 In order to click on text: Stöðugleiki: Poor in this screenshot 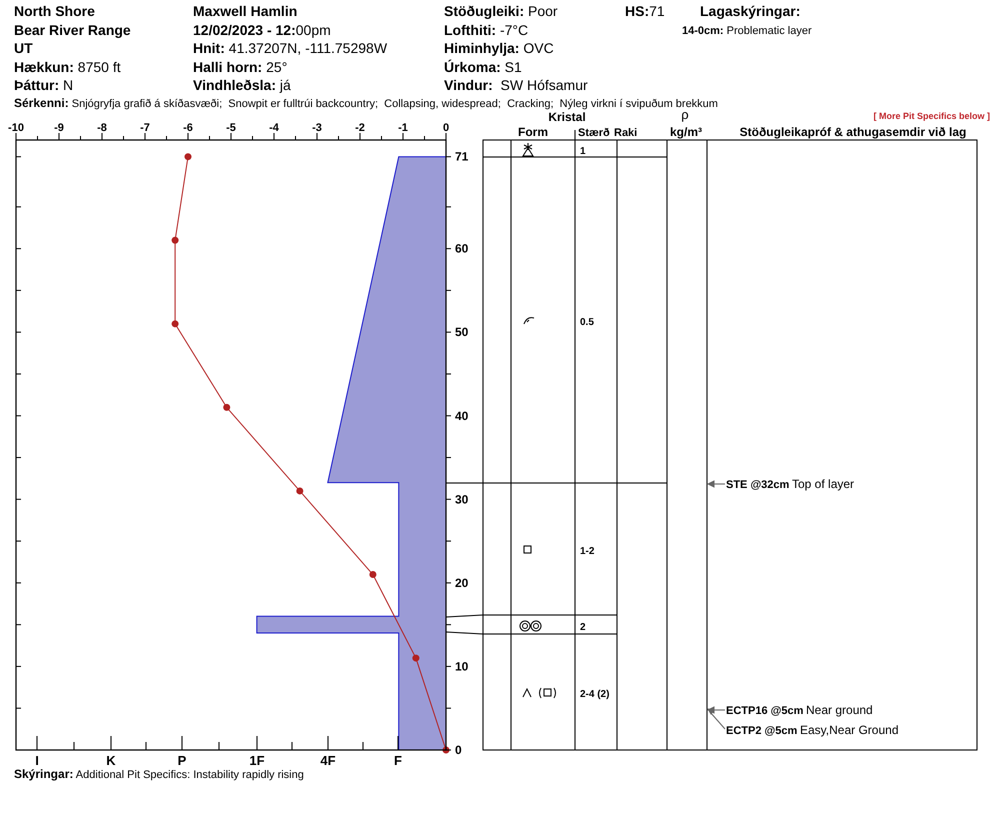, I will do `click(501, 11)`.